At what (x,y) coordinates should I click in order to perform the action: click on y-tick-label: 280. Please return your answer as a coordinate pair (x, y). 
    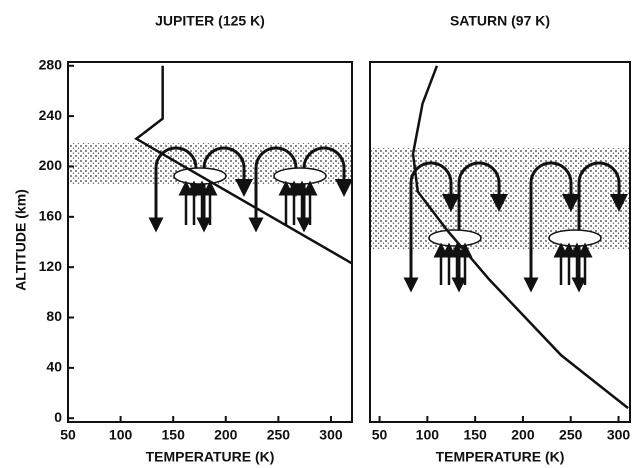
    Looking at the image, I should click on (51, 64).